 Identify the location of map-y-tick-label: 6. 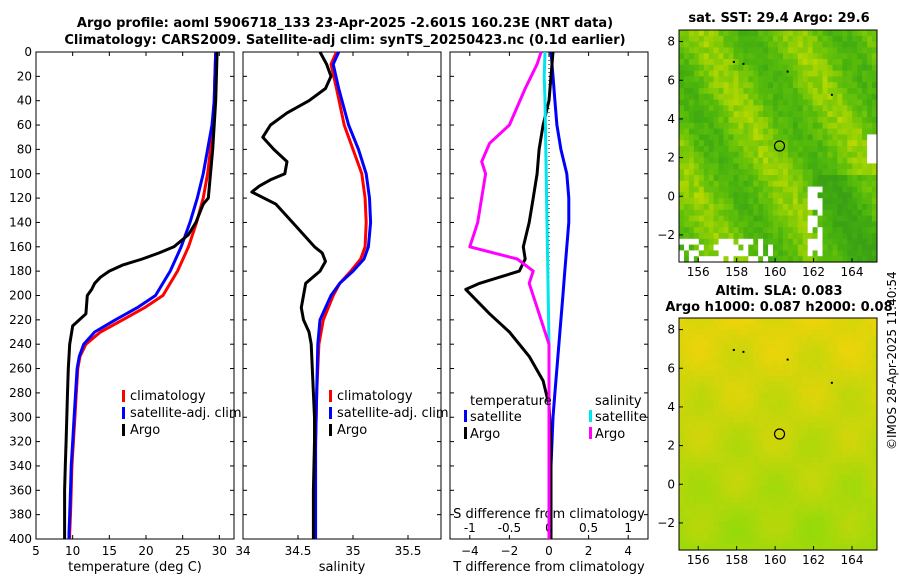
(671, 368).